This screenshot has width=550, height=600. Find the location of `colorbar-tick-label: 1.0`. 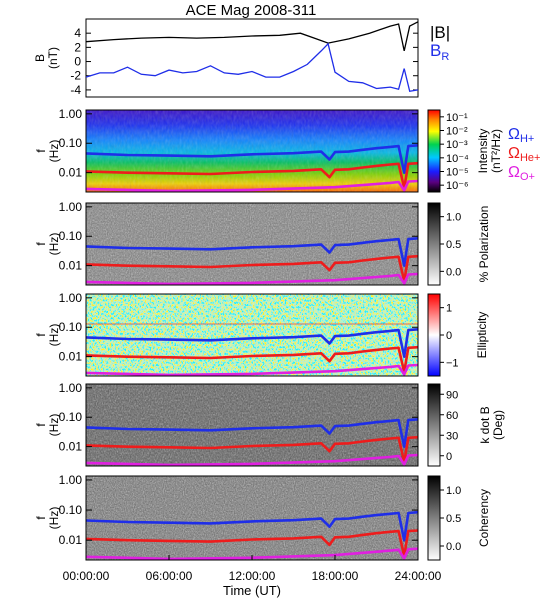

colorbar-tick-label: 1.0 is located at coordinates (453, 218).